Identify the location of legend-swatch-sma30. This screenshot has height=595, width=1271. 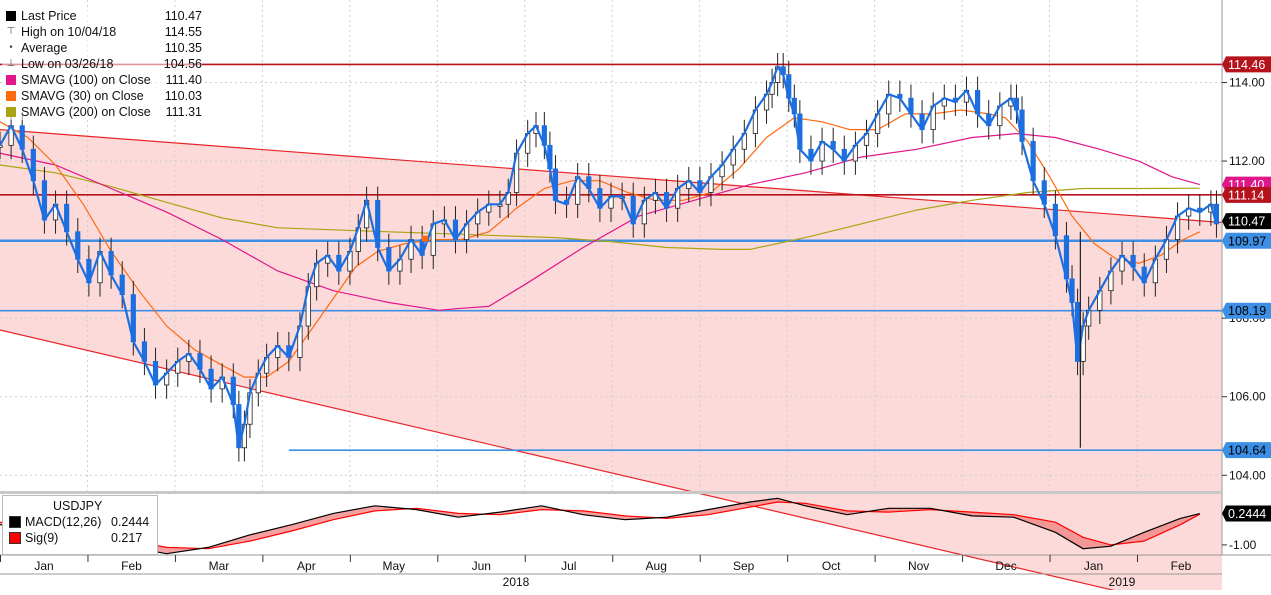
(11, 96).